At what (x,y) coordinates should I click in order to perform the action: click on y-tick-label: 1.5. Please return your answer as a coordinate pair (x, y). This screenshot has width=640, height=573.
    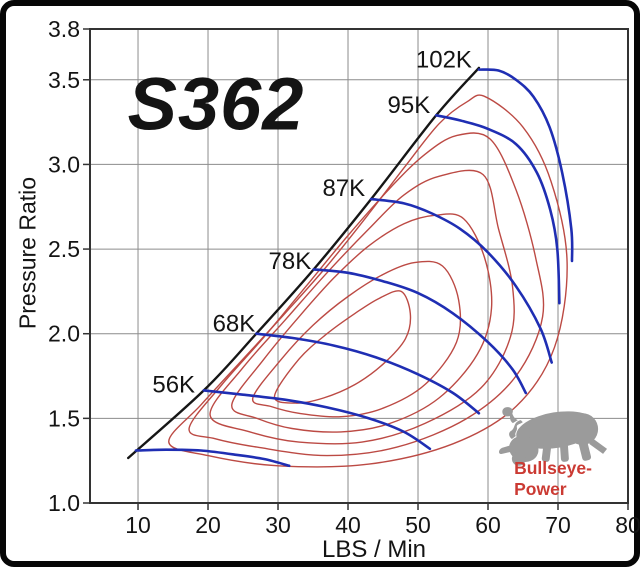
    Looking at the image, I should click on (64, 418).